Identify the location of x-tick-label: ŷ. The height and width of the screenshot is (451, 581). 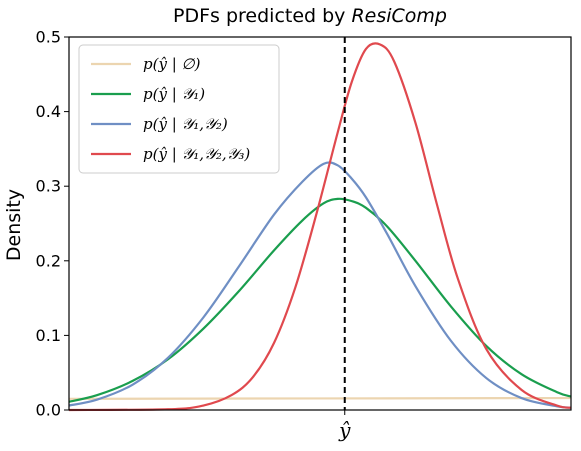
(344, 430).